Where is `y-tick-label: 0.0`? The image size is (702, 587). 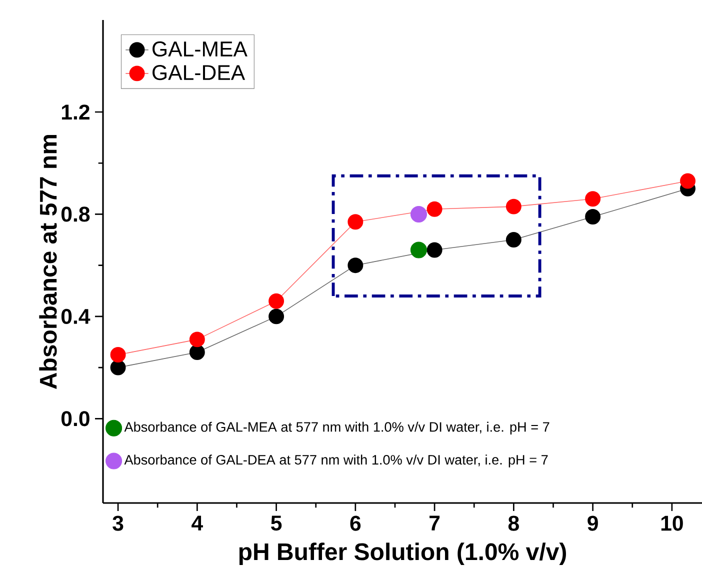 y-tick-label: 0.0 is located at coordinates (75, 418).